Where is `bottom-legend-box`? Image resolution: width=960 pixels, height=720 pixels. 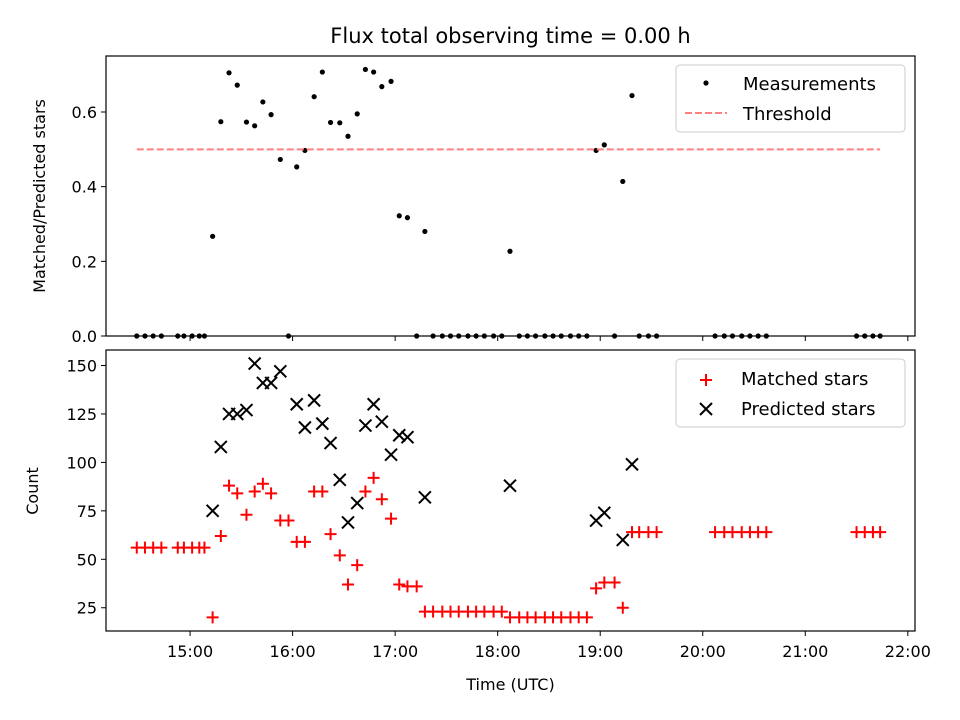 bottom-legend-box is located at coordinates (790, 393).